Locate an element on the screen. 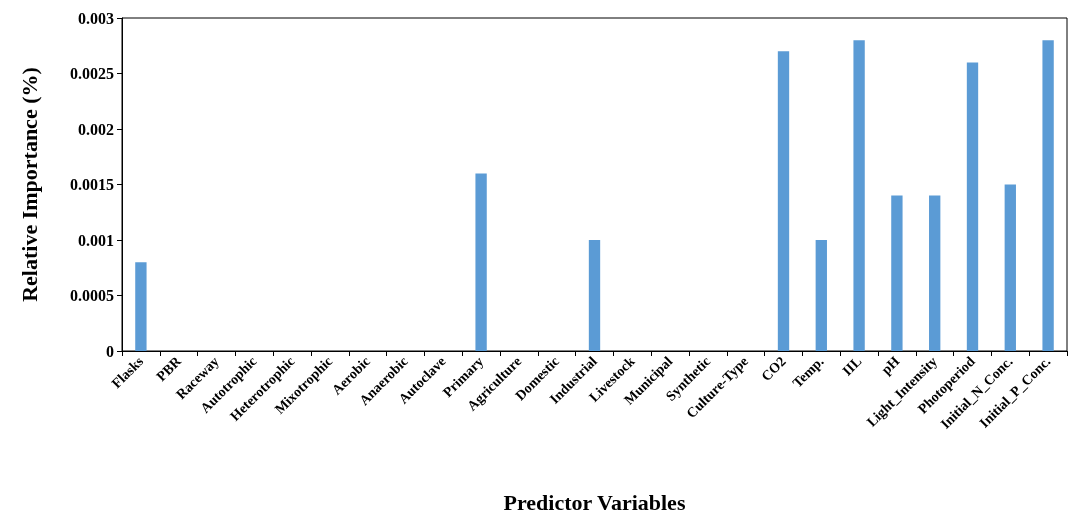 The width and height of the screenshot is (1081, 525). y-axis-title: Relative Importance (%) is located at coordinates (29, 184).